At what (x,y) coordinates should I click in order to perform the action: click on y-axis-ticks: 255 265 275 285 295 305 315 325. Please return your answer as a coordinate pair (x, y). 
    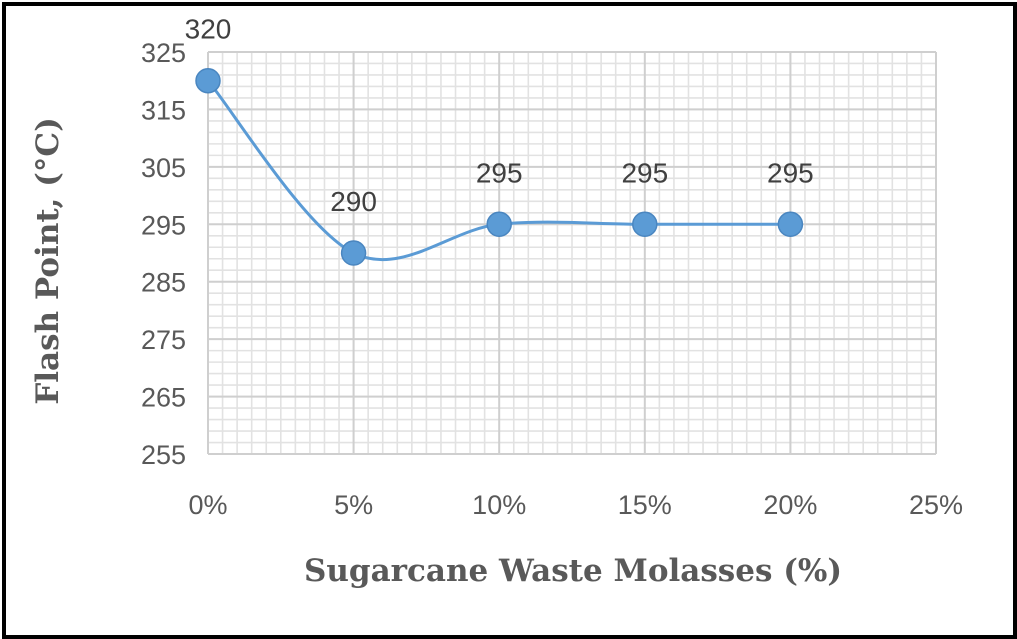
    Looking at the image, I should click on (163, 254).